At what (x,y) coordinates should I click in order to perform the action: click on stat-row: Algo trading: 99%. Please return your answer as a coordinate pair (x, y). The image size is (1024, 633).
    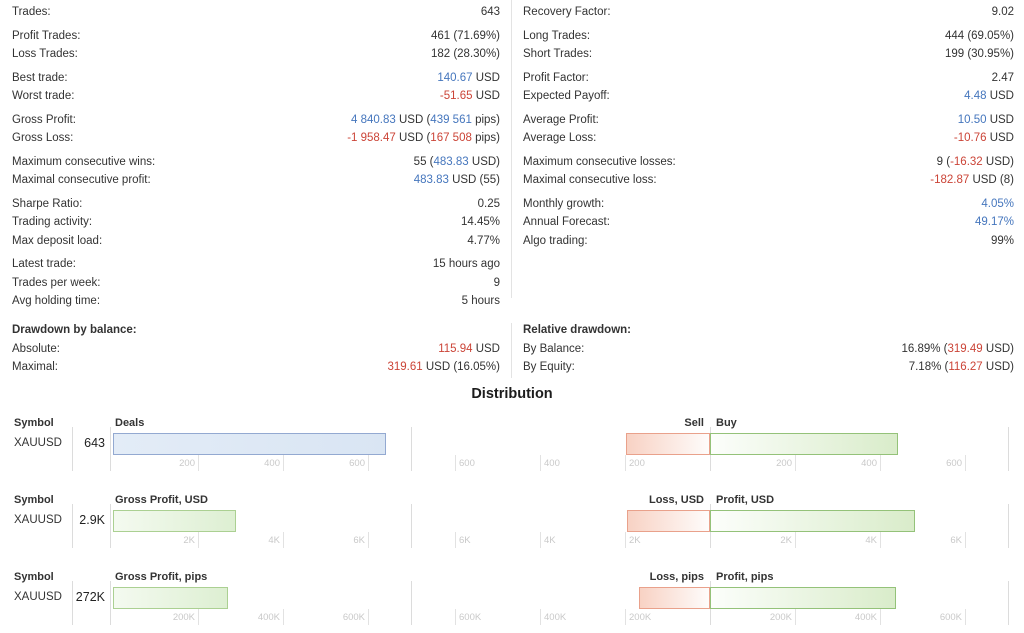
    Looking at the image, I should click on (768, 241).